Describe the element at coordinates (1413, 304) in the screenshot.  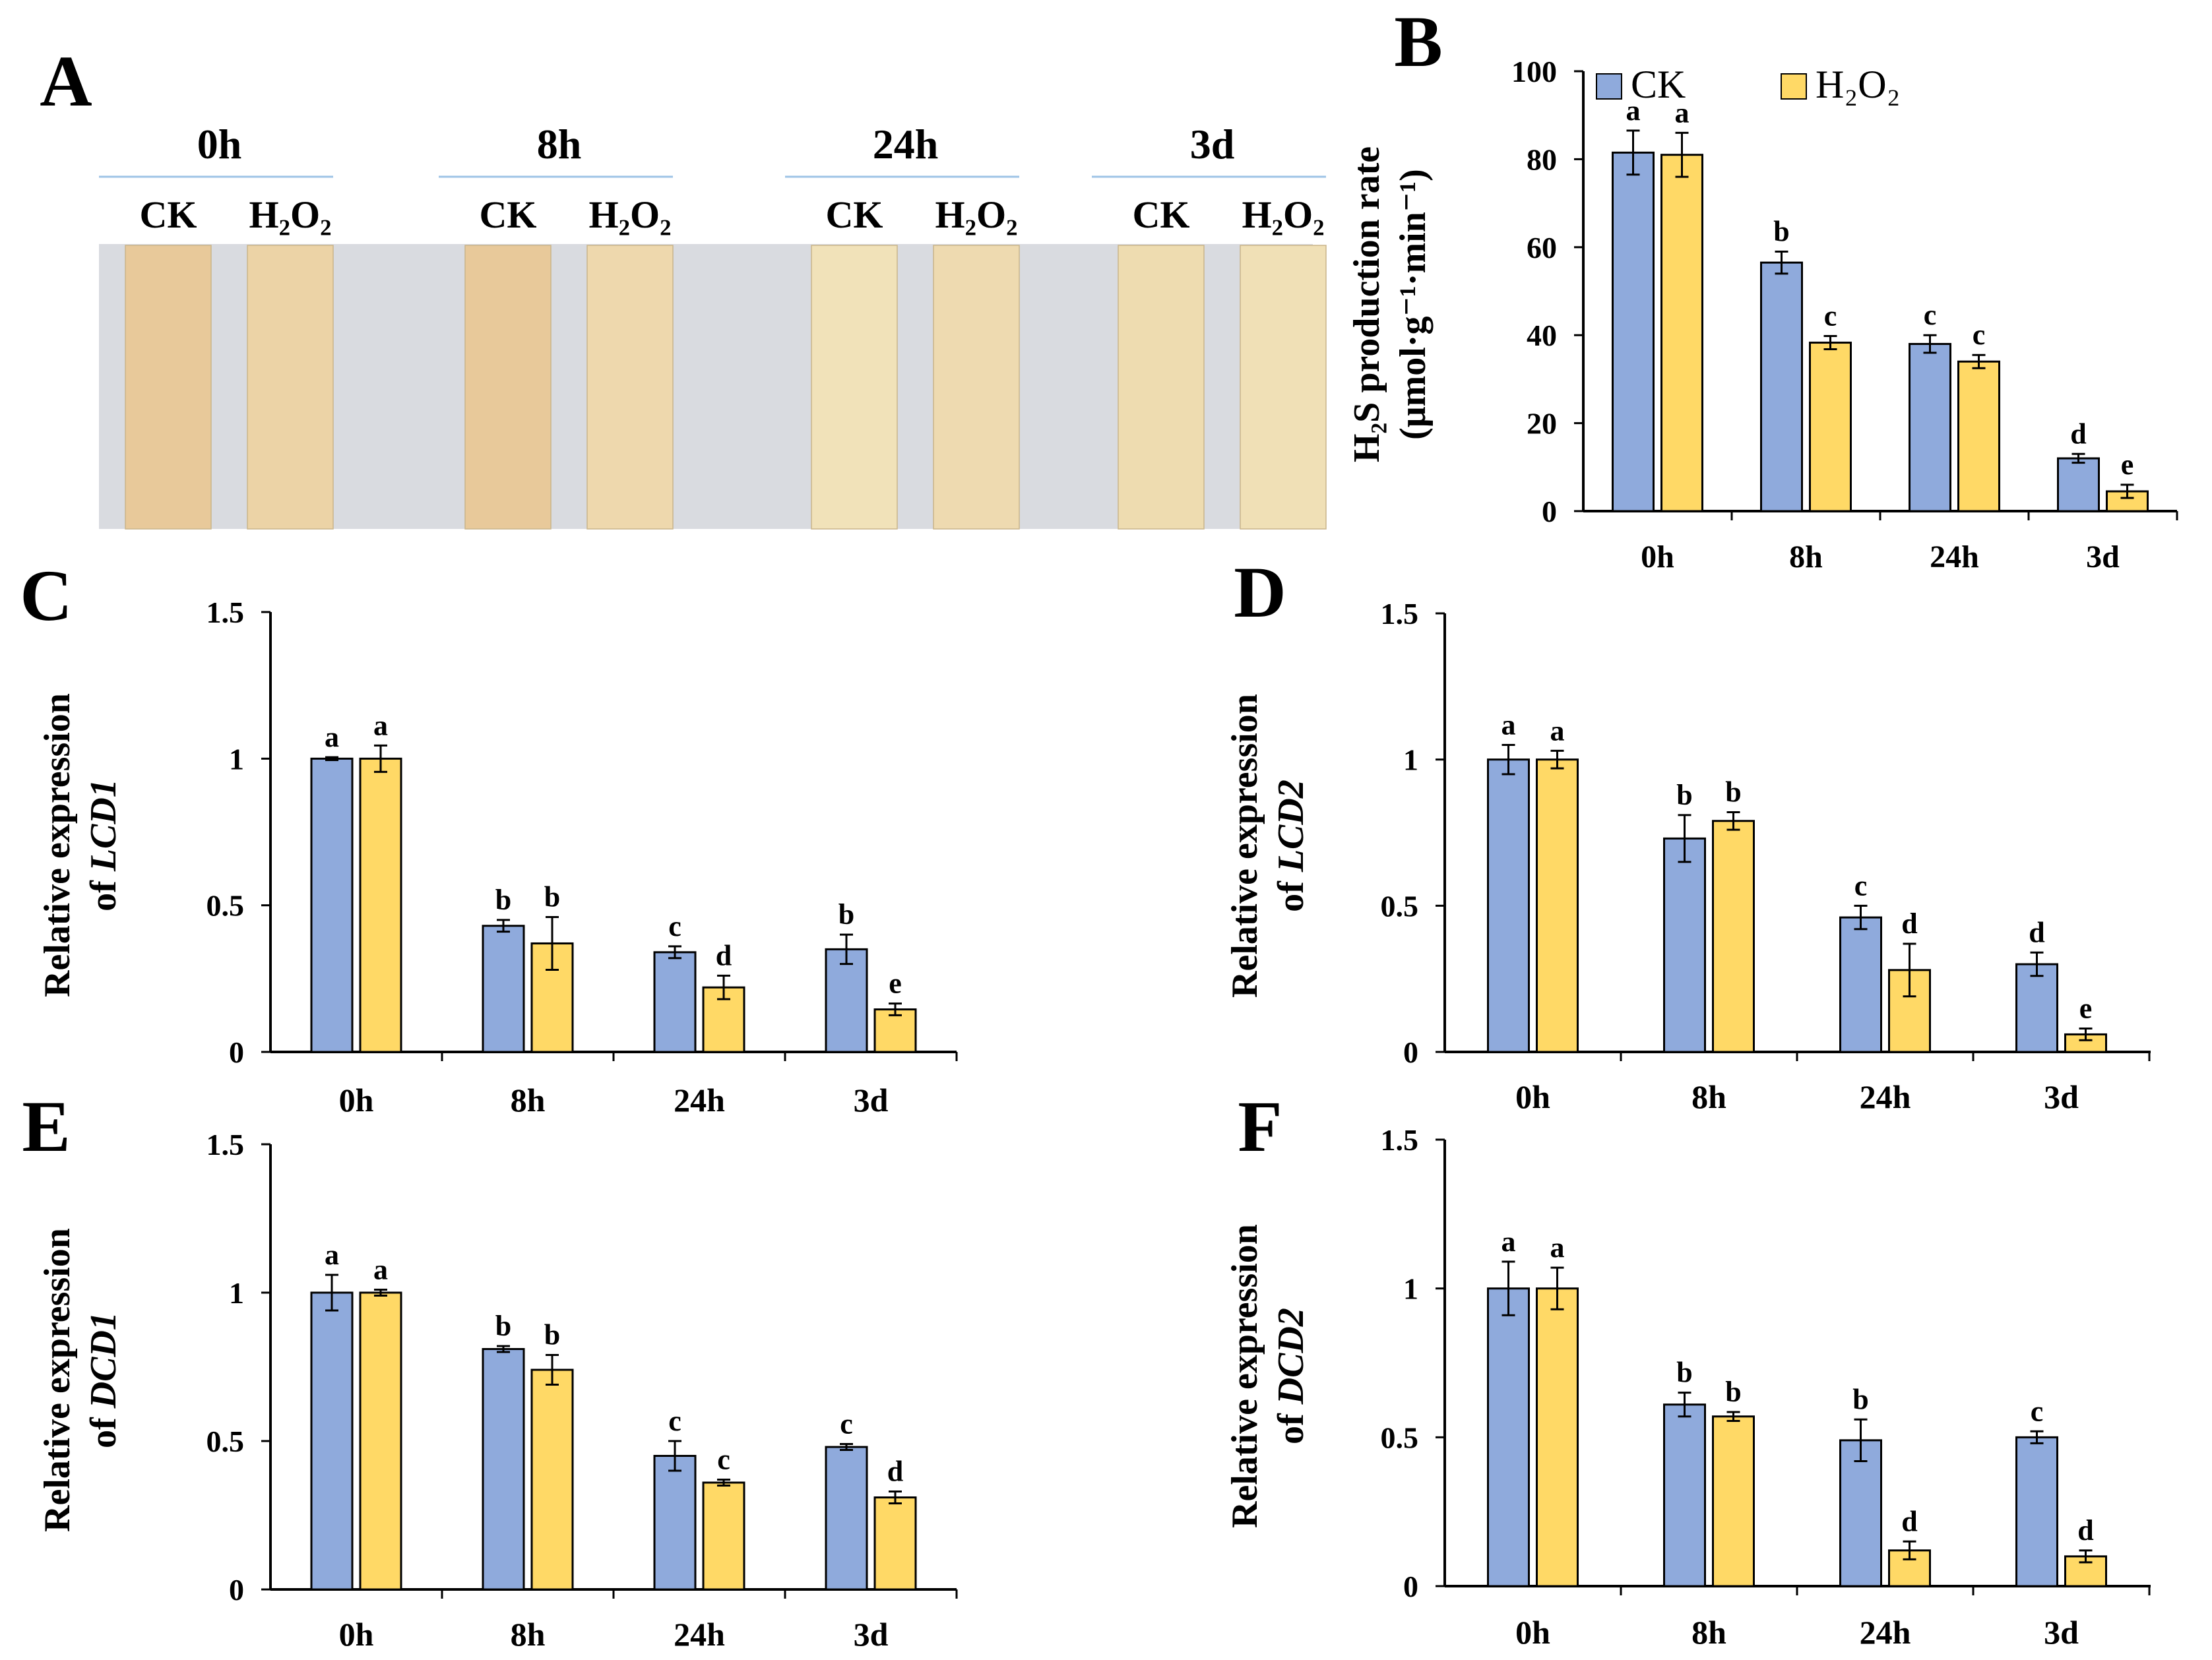
I see `y-axis-label-line2: (μmol·g⁻¹·min⁻¹)` at that location.